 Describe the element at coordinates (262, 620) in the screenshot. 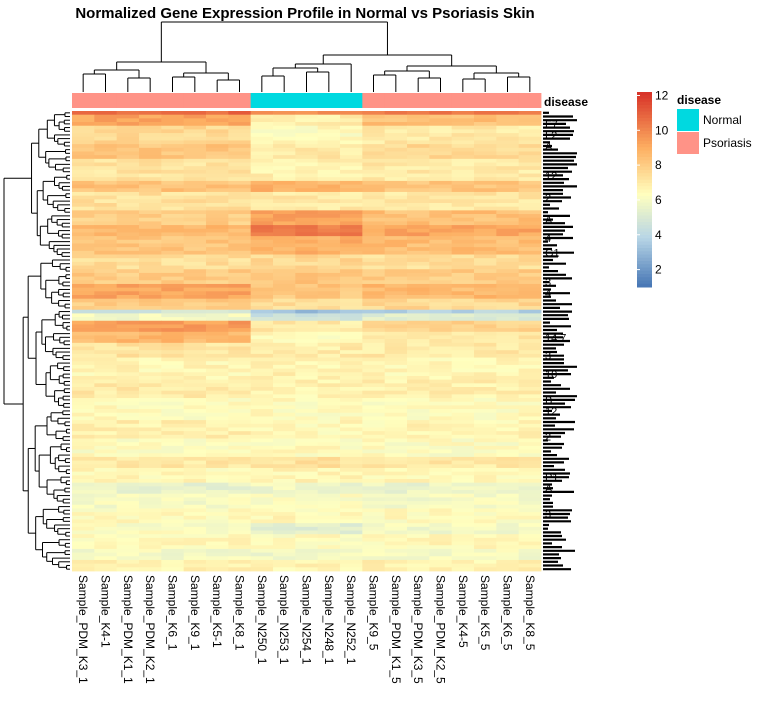

I see `column-label: Sample_N250_1` at that location.